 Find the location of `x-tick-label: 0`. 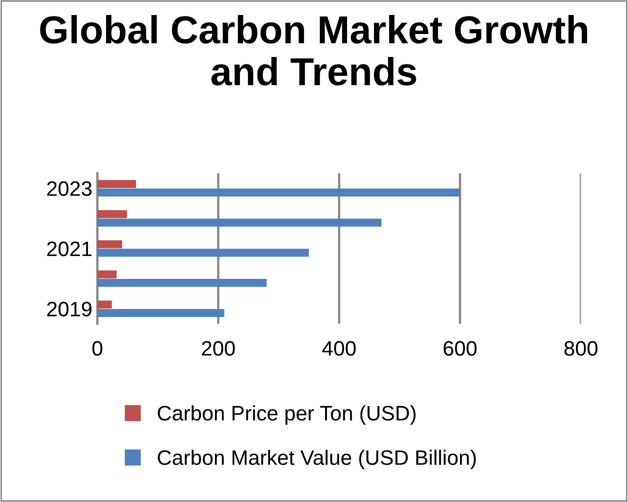

x-tick-label: 0 is located at coordinates (97, 348).